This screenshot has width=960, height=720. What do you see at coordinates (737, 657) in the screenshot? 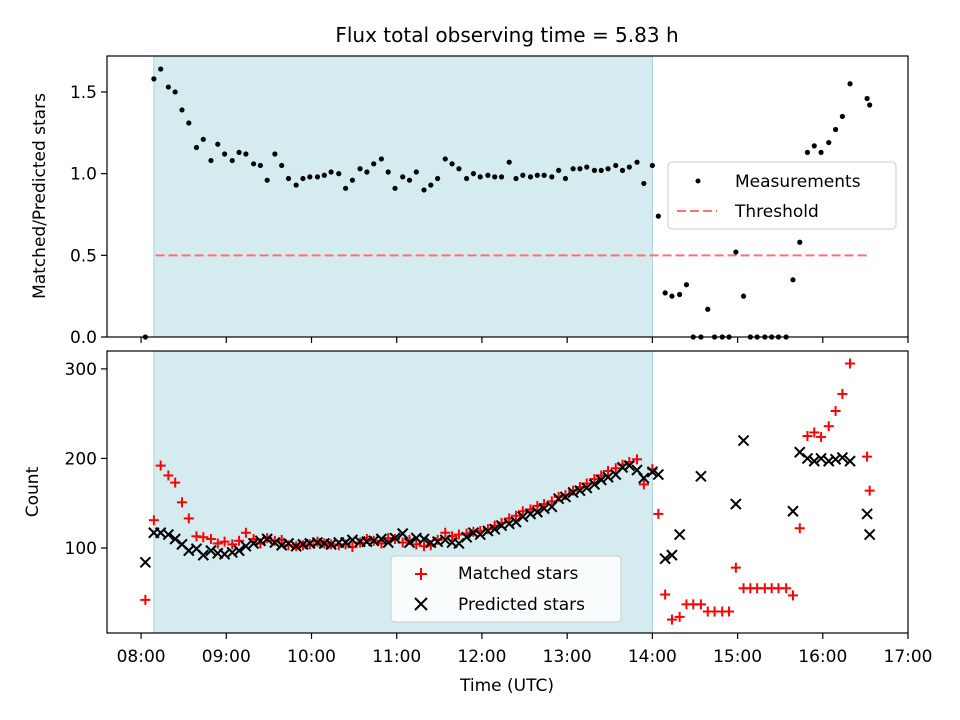
I see `bottom-xtick-label: 15:00` at bounding box center [737, 657].